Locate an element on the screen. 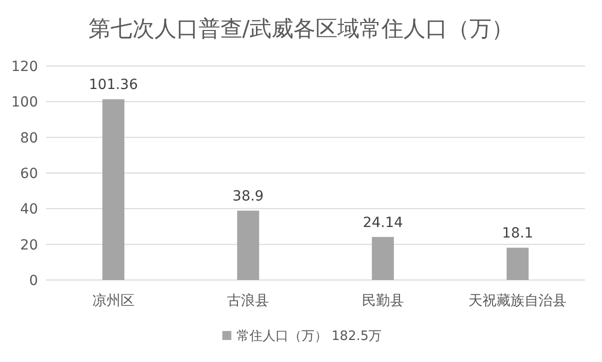 This screenshot has width=602, height=362. y-tick-label: 100 is located at coordinates (24, 102).